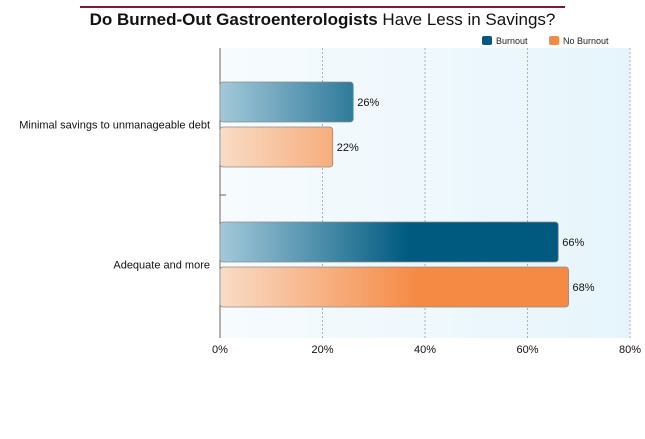  What do you see at coordinates (322, 7) in the screenshot?
I see `title-rule` at bounding box center [322, 7].